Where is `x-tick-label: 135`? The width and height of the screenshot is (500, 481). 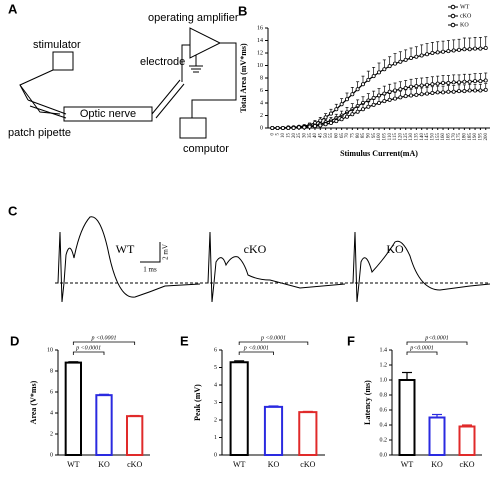
x-tick-label: 135 is located at coordinates (416, 137).